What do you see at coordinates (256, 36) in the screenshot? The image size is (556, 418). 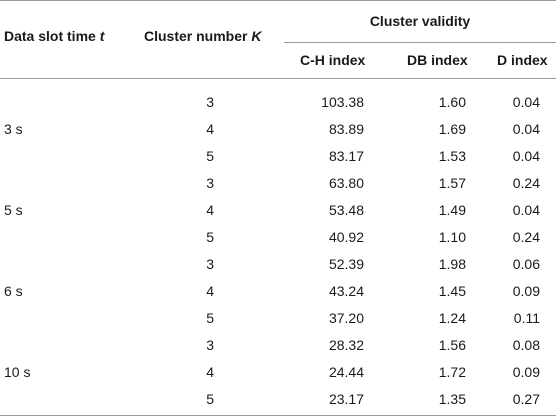 I see `header-cluster-number-var: K` at bounding box center [256, 36].